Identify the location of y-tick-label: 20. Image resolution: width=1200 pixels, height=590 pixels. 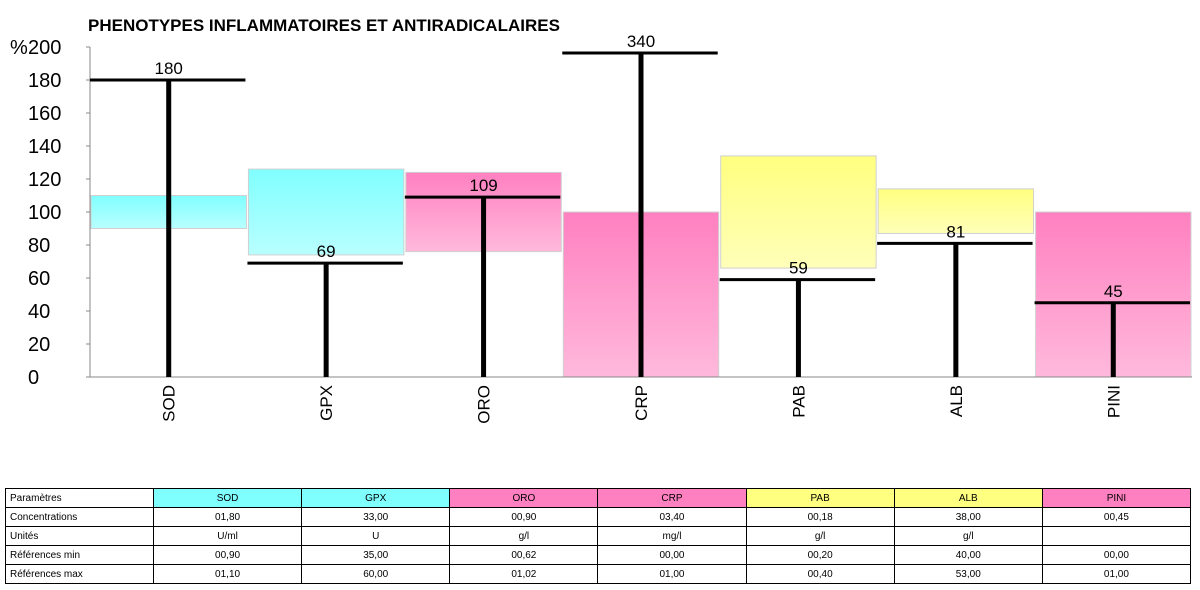
(39, 345).